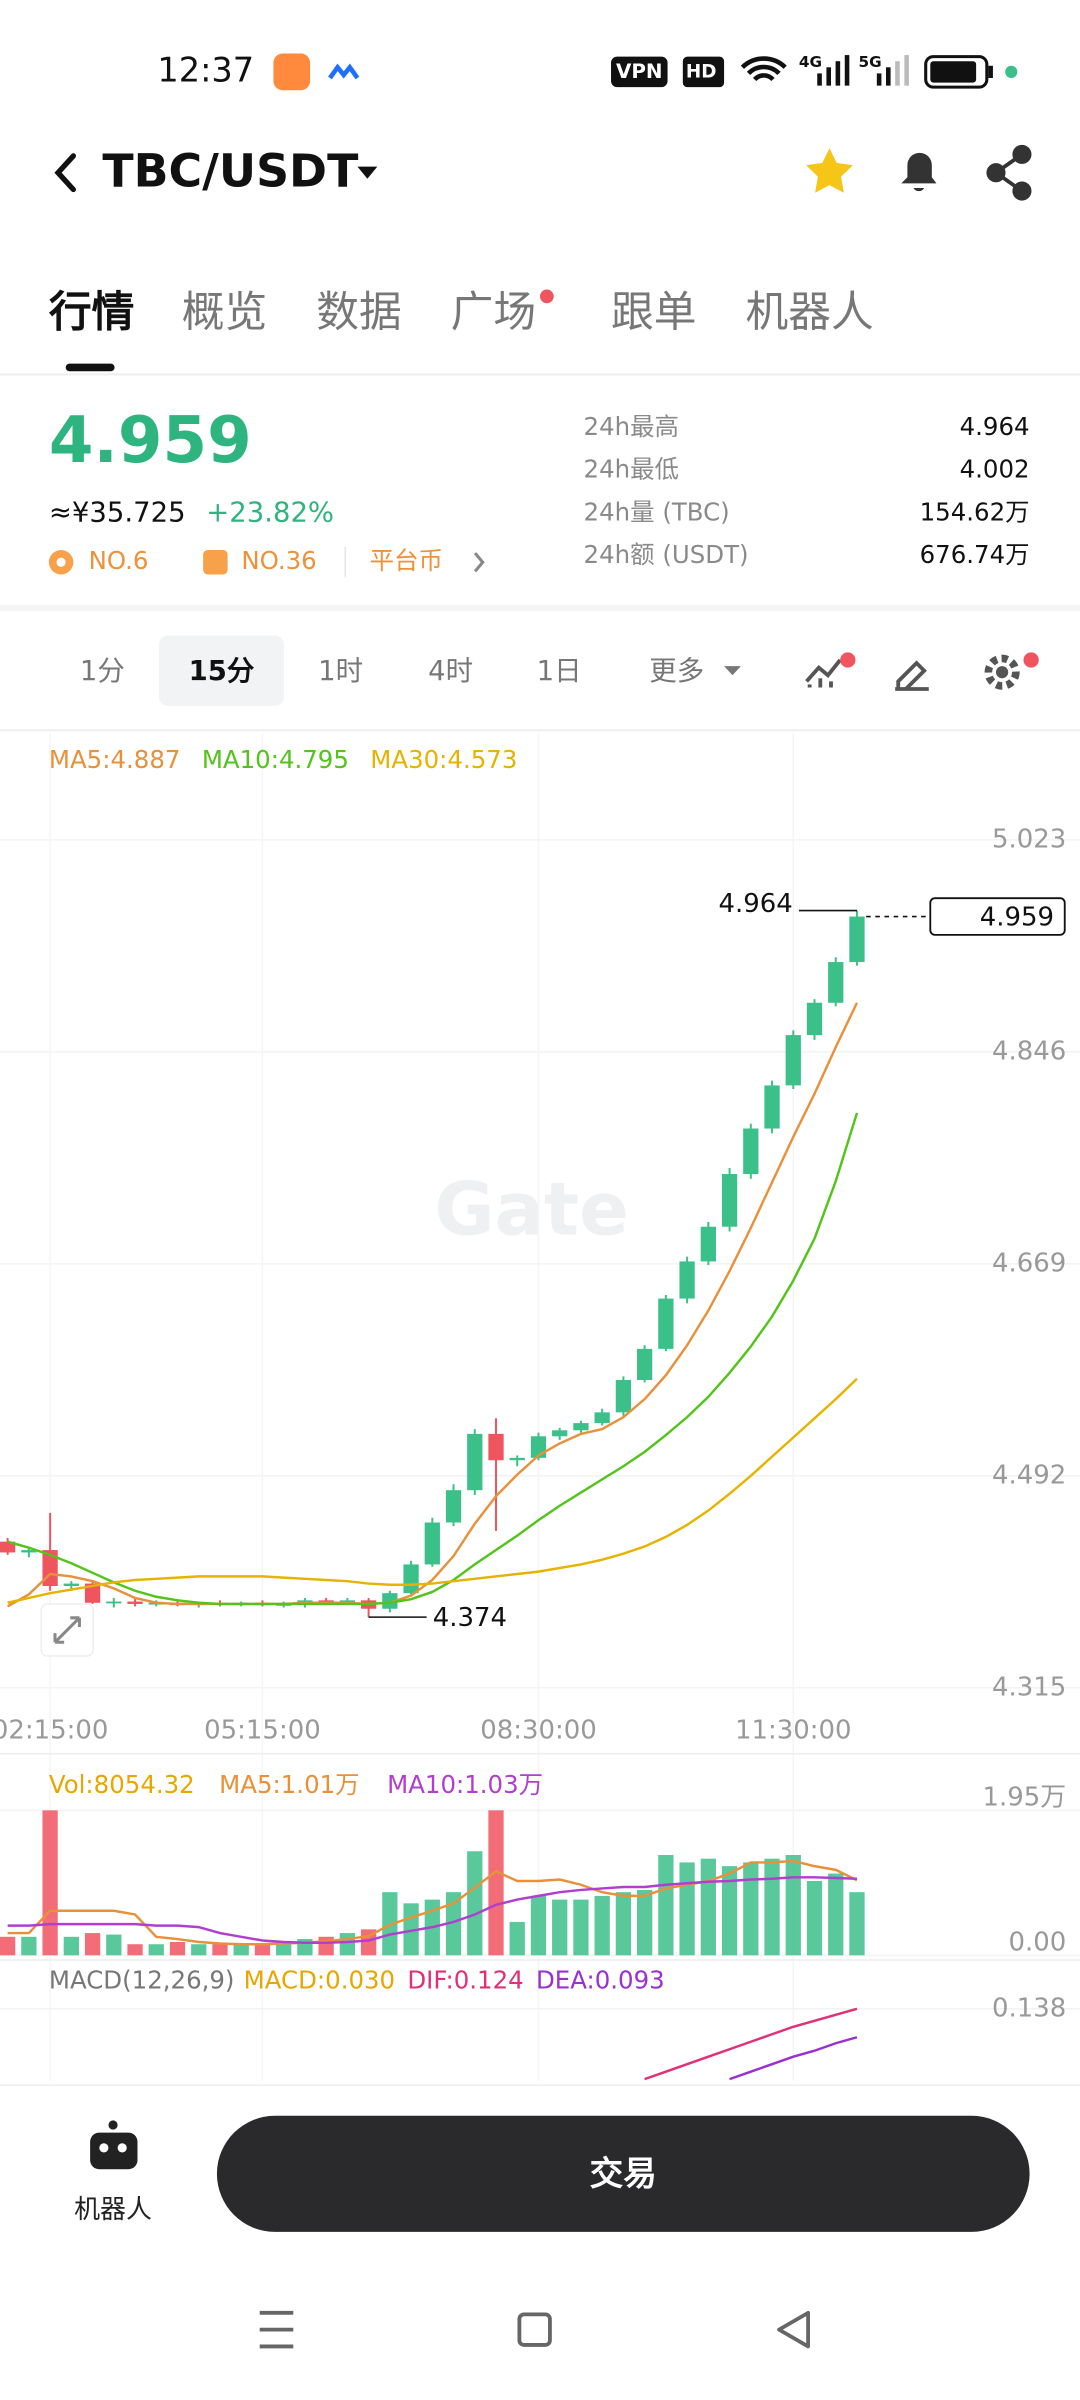  Describe the element at coordinates (919, 172) in the screenshot. I see `alert-button` at that location.